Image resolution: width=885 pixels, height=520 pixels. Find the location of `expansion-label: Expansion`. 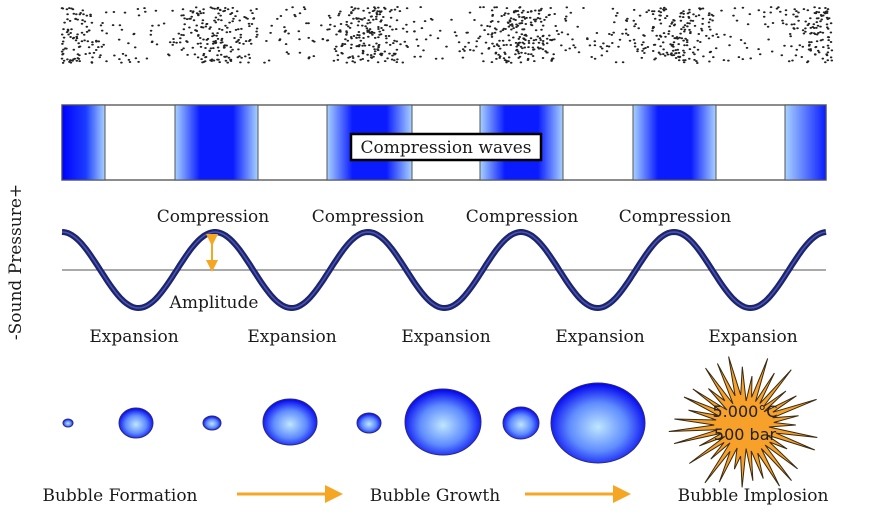

expansion-label: Expansion is located at coordinates (291, 337).